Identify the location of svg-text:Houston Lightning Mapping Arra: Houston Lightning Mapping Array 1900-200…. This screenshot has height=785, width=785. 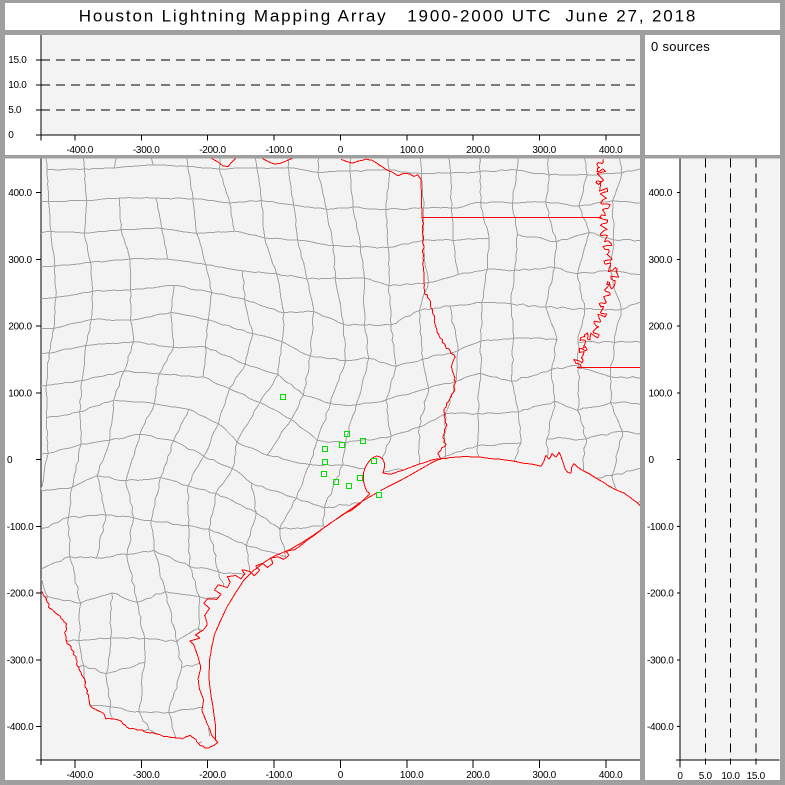
(388, 15).